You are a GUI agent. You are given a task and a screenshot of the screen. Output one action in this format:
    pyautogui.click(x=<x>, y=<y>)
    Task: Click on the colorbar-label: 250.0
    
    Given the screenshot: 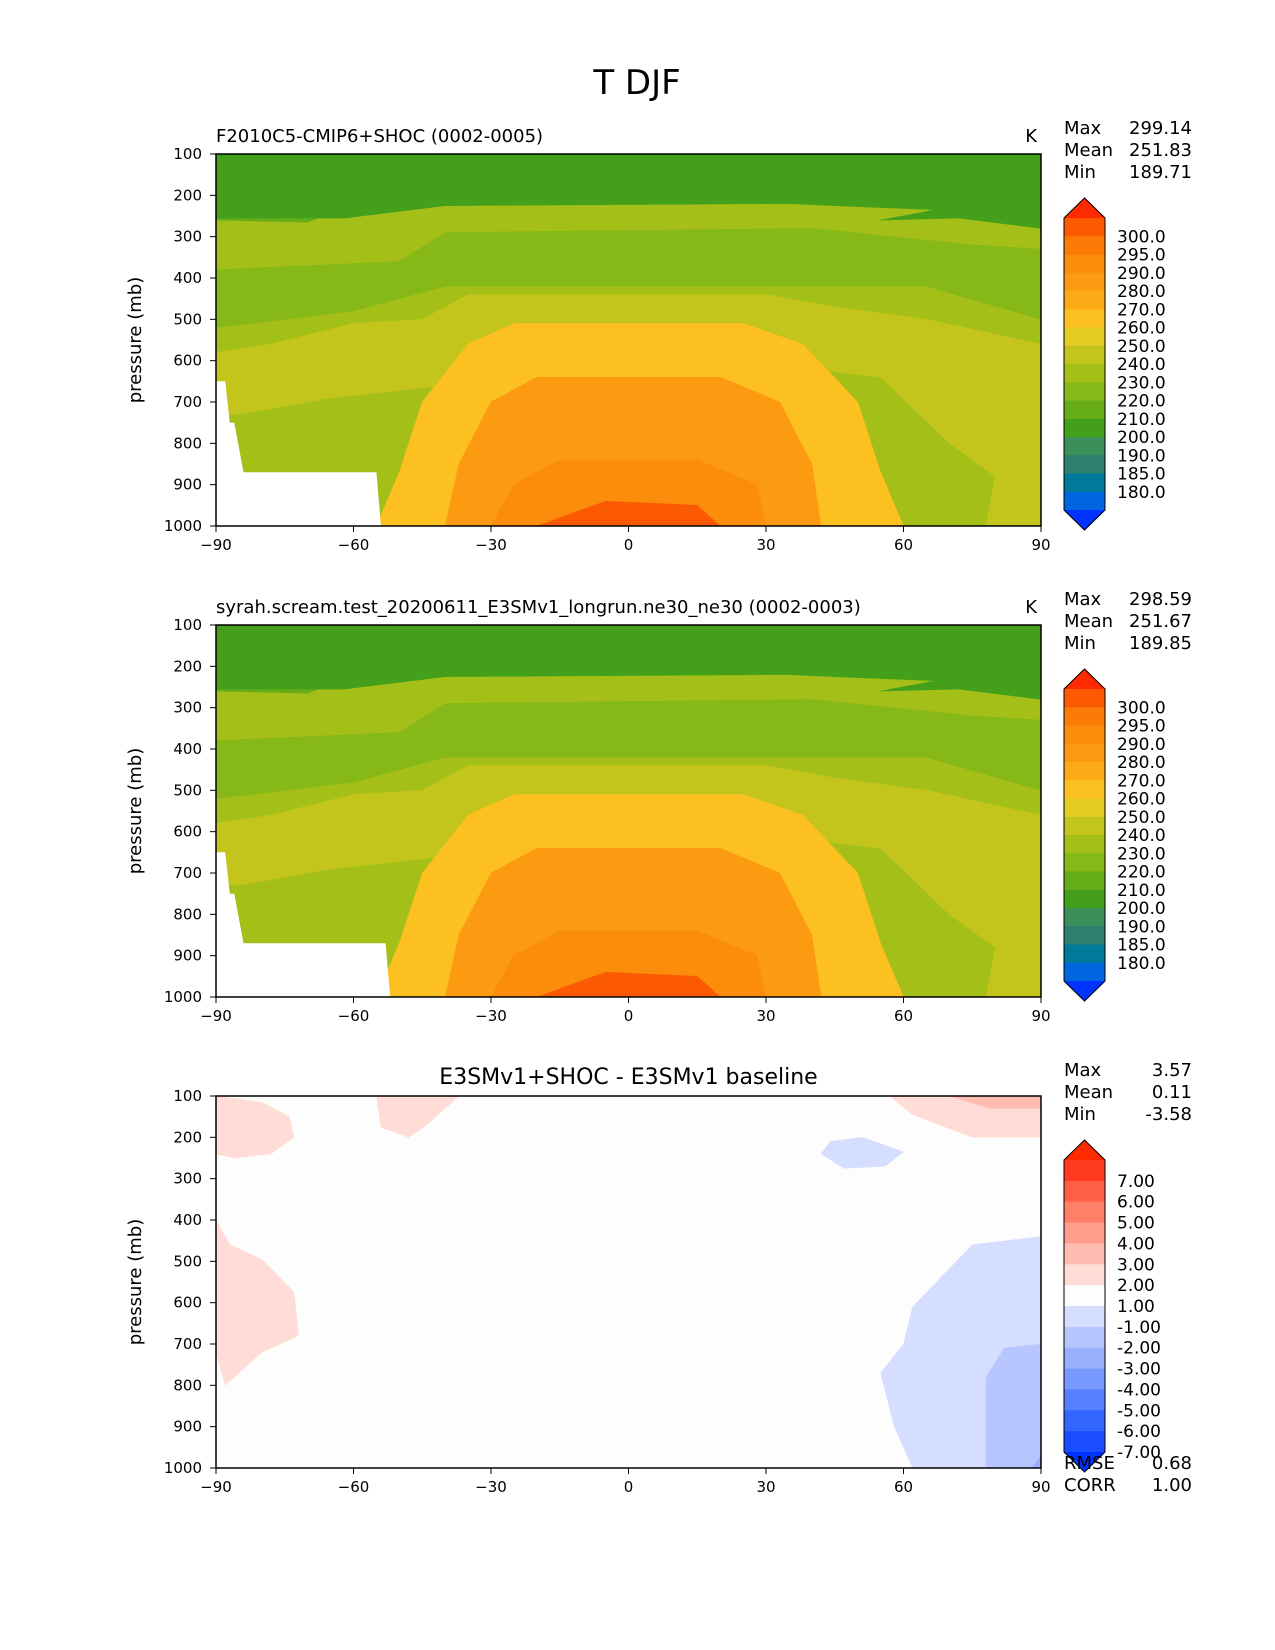 What is the action you would take?
    pyautogui.click(x=1141, y=347)
    